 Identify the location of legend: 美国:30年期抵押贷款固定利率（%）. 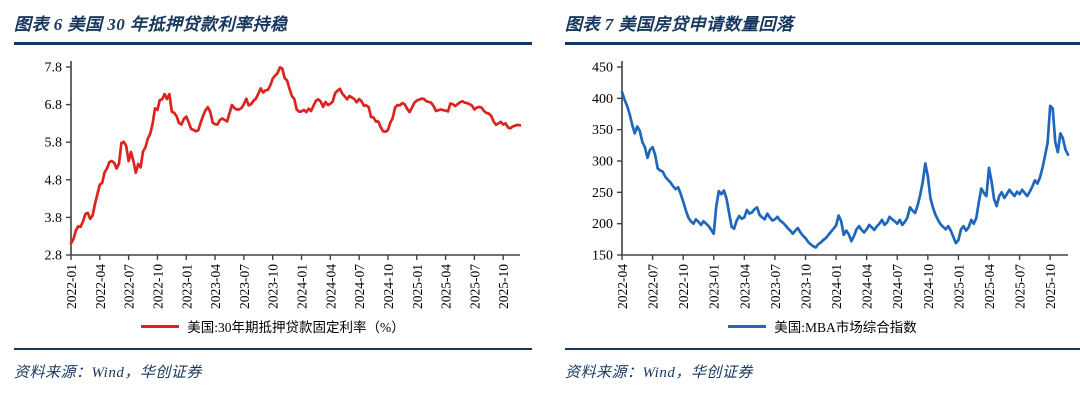
(273, 326).